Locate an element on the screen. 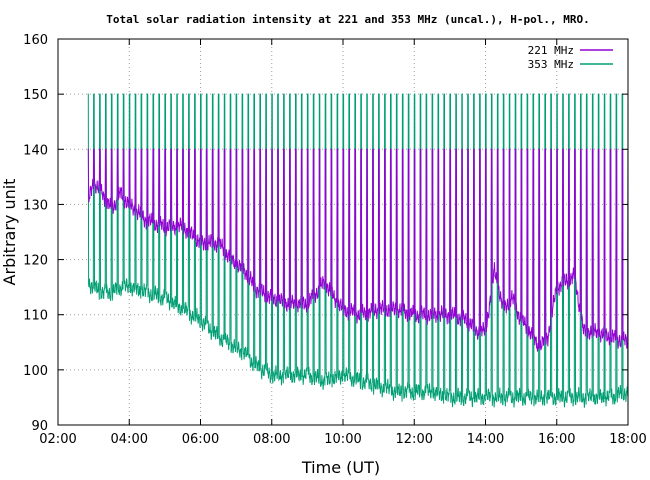 This screenshot has width=650, height=480. y-tick-label: 90 is located at coordinates (39, 426).